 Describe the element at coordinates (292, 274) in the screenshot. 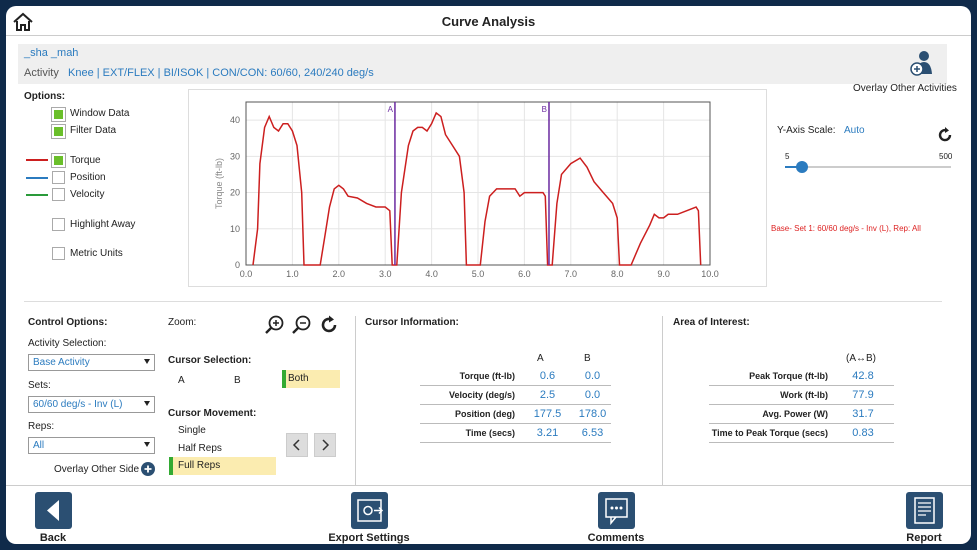

I see `x-tick-label: 1.0` at that location.